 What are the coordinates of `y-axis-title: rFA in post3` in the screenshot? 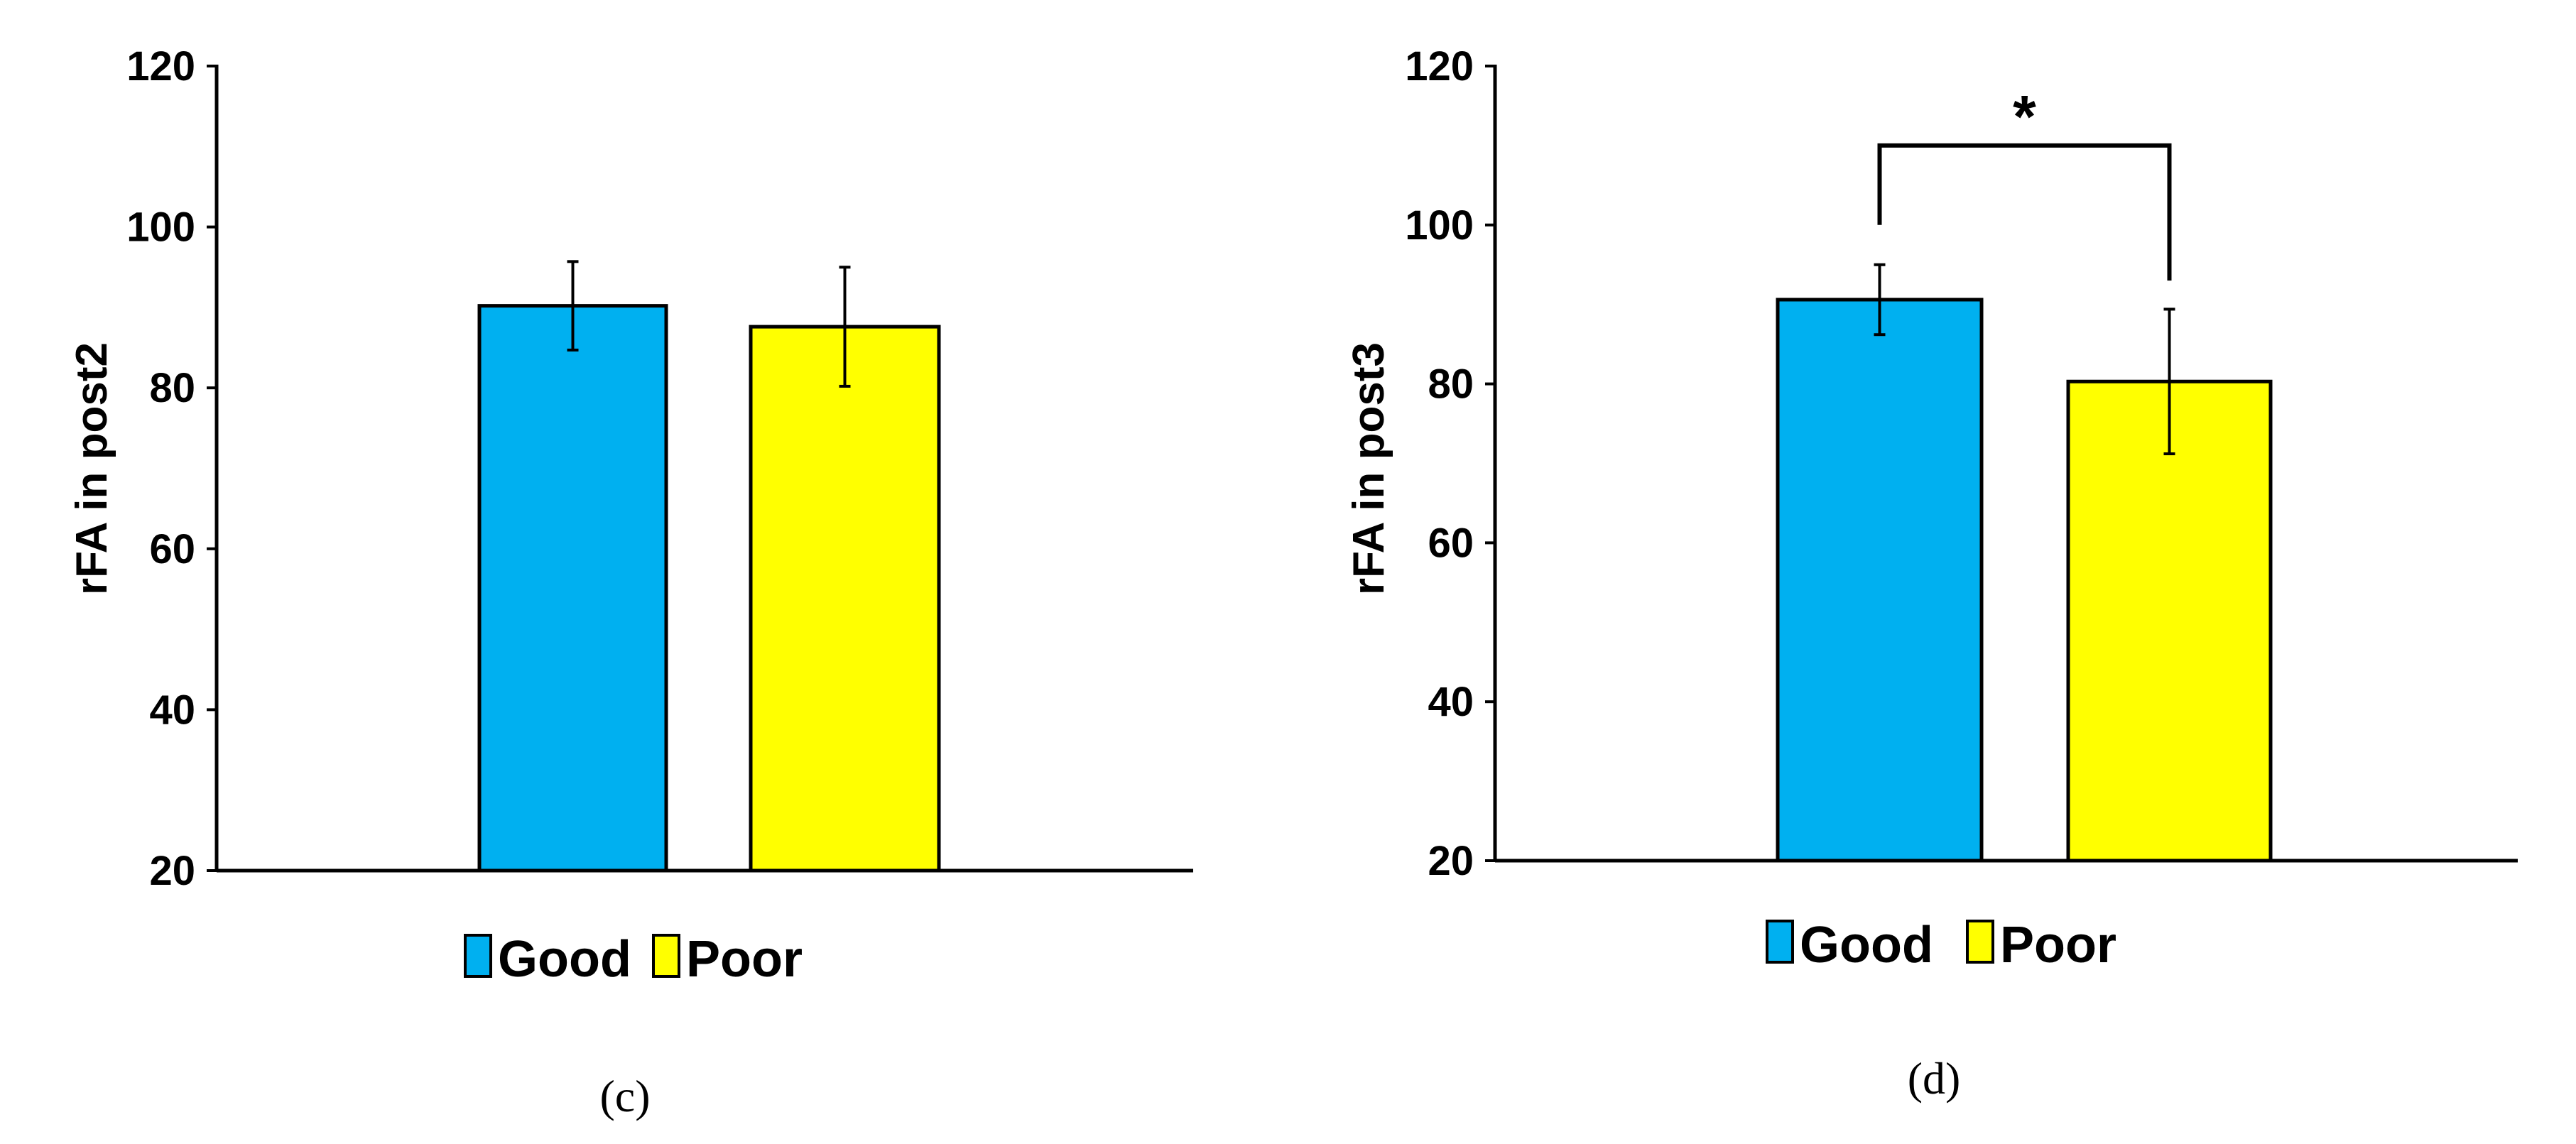 It's located at (1368, 468).